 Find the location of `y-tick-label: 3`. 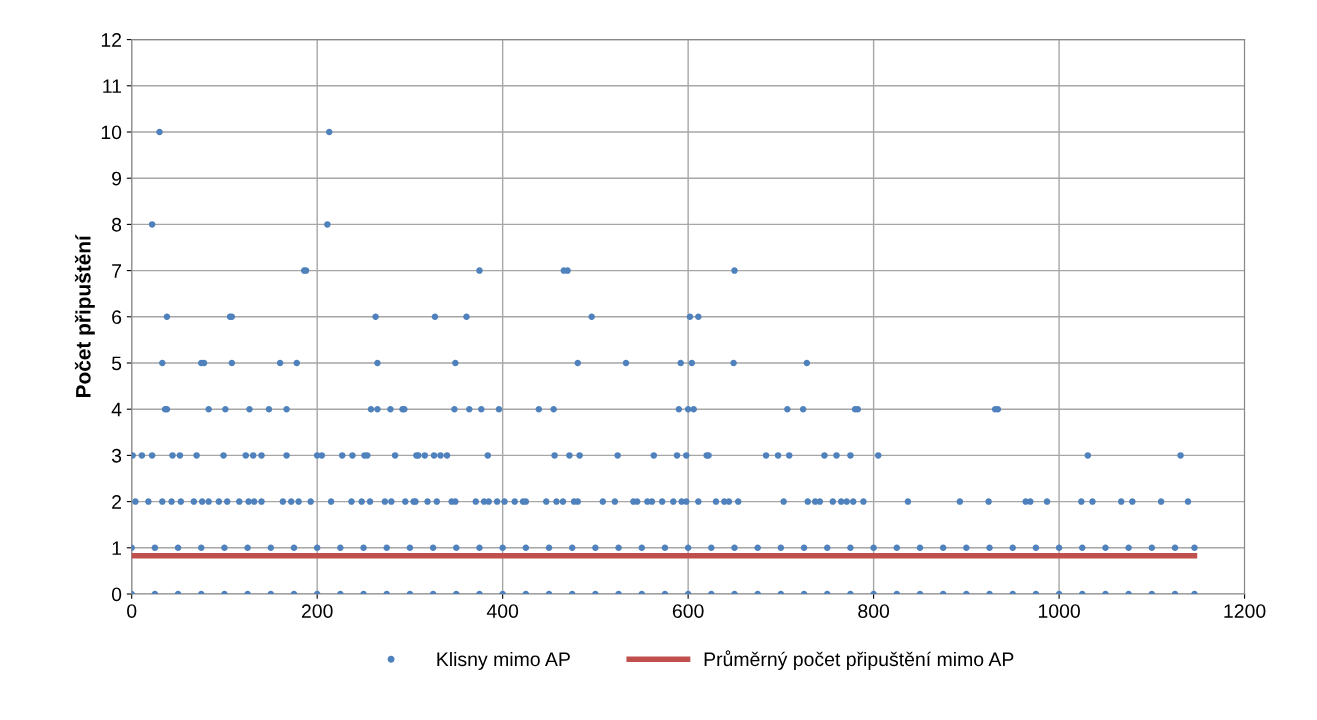

y-tick-label: 3 is located at coordinates (116, 455).